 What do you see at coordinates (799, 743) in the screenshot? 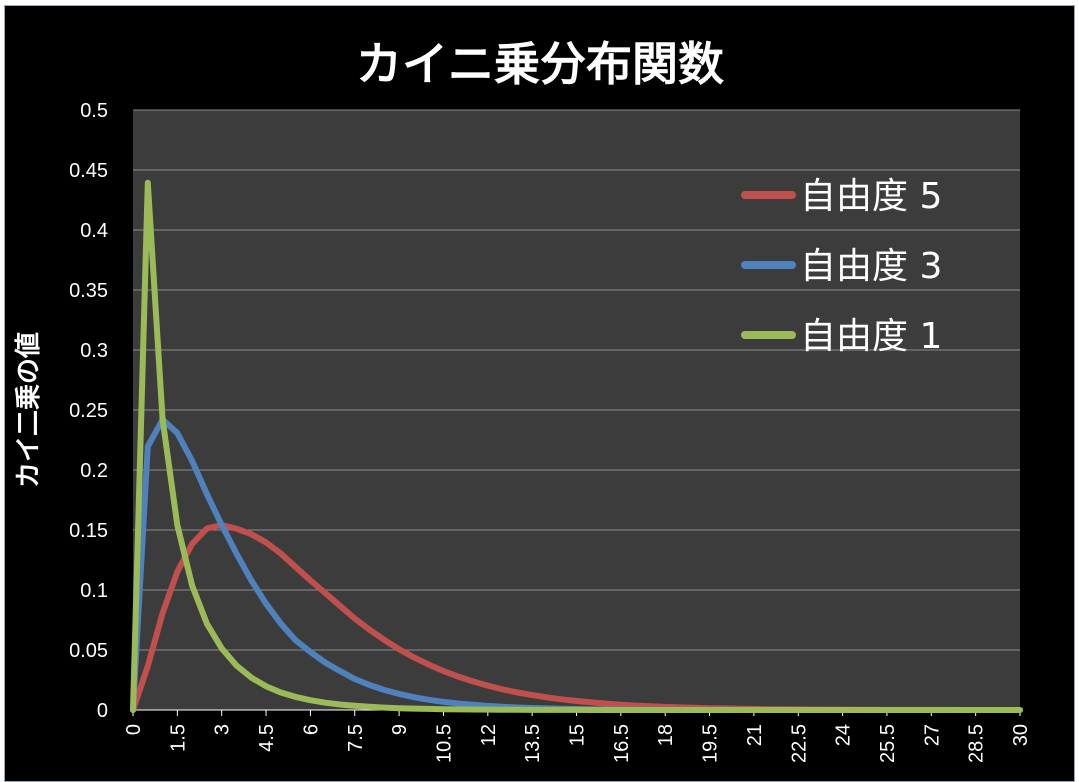
I see `x-tick-label: 22.5` at bounding box center [799, 743].